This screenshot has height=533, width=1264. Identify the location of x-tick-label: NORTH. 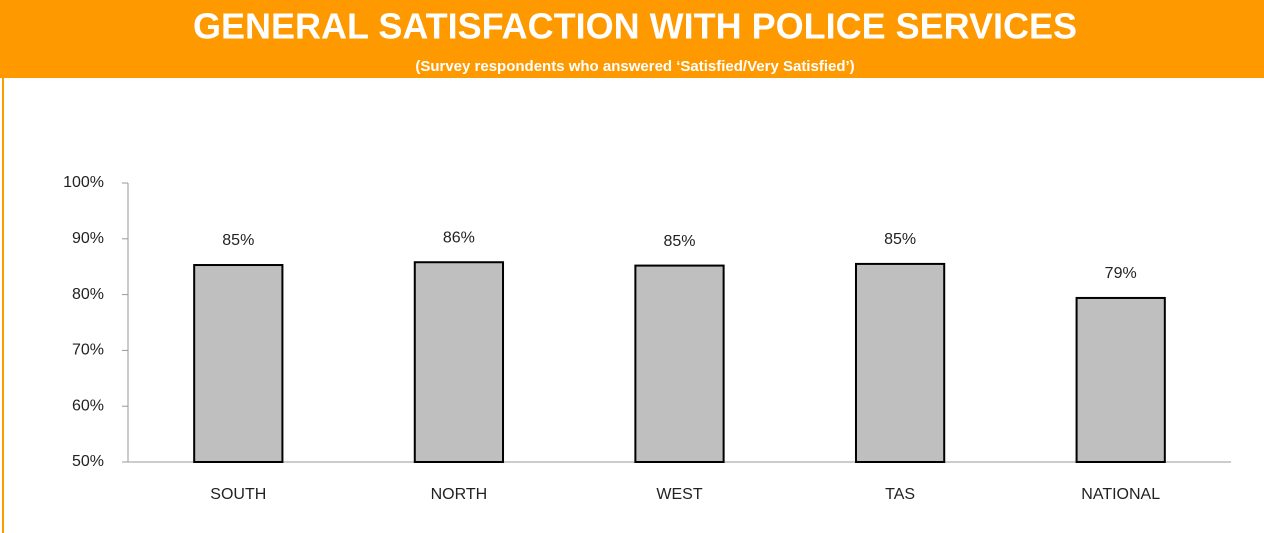
(459, 494).